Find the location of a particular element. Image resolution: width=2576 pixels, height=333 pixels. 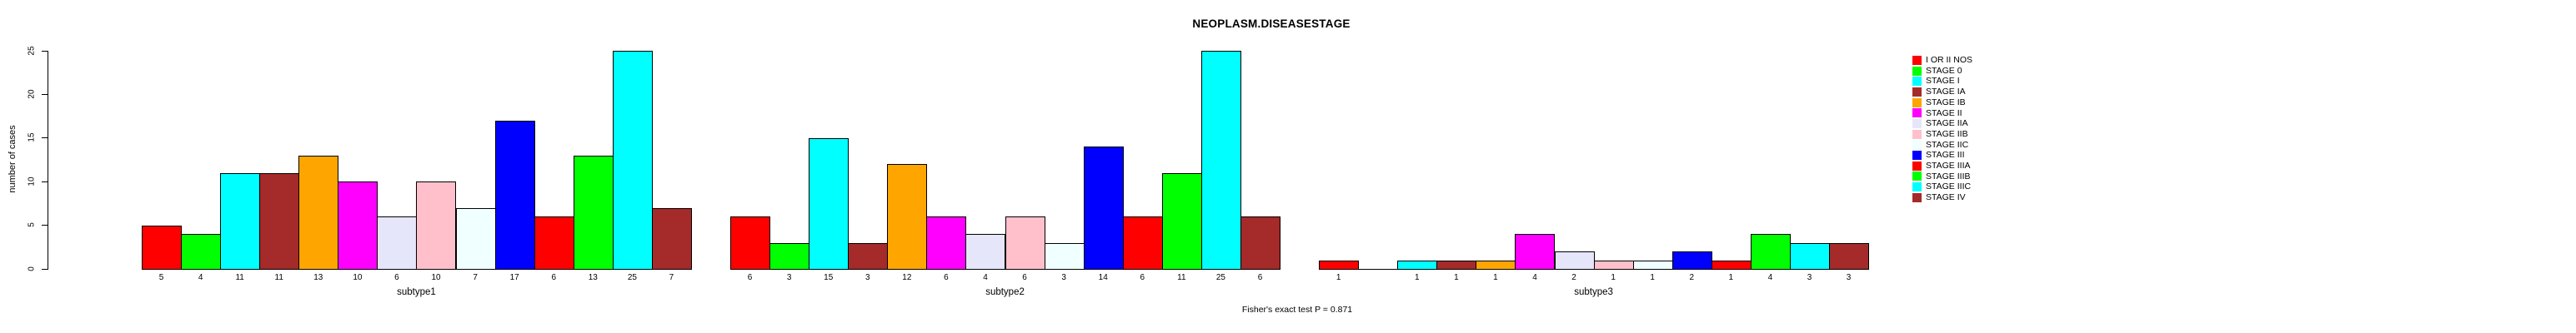

legend-item: STAGE I is located at coordinates (1942, 82).